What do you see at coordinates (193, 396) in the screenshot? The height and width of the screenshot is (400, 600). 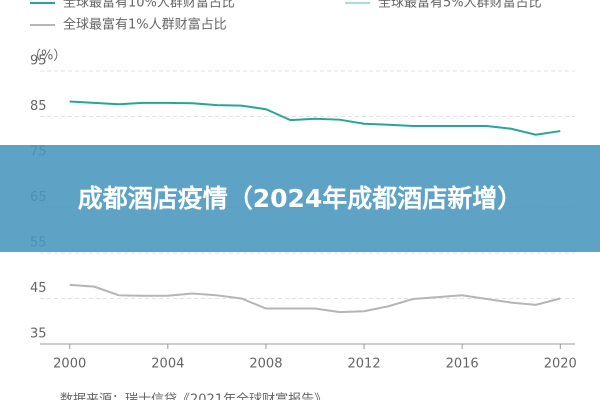 I see `source: 数据来源：瑞士信贷《2021年全球财富报告》` at bounding box center [193, 396].